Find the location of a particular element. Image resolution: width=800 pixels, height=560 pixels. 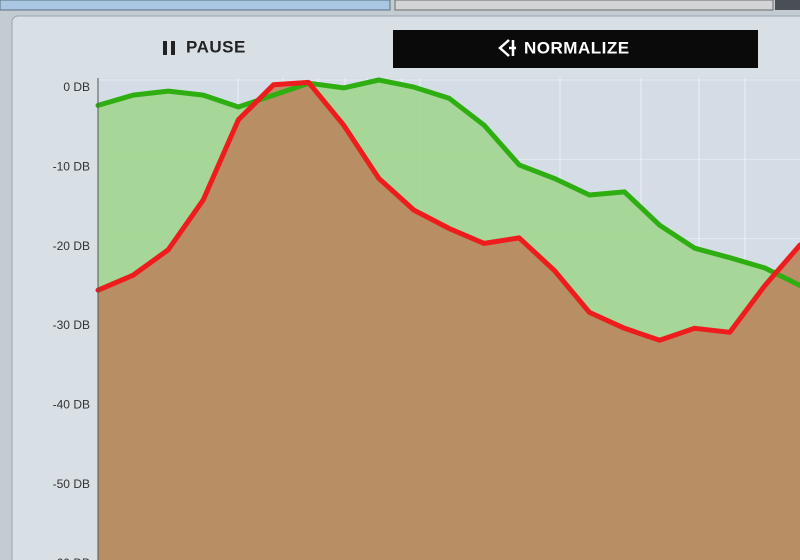

normalize-button: NORMALIZE is located at coordinates (575, 49).